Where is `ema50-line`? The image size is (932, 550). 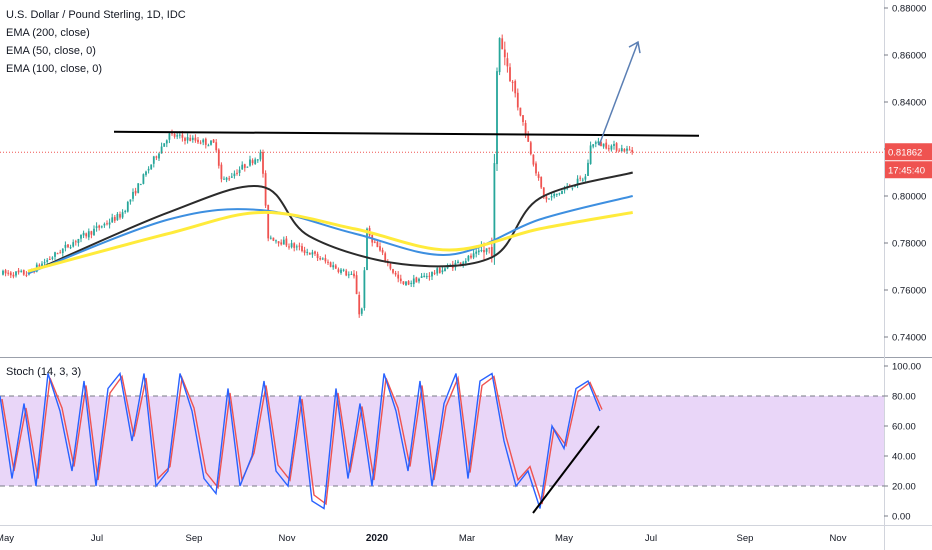
ema50-line is located at coordinates (330, 223).